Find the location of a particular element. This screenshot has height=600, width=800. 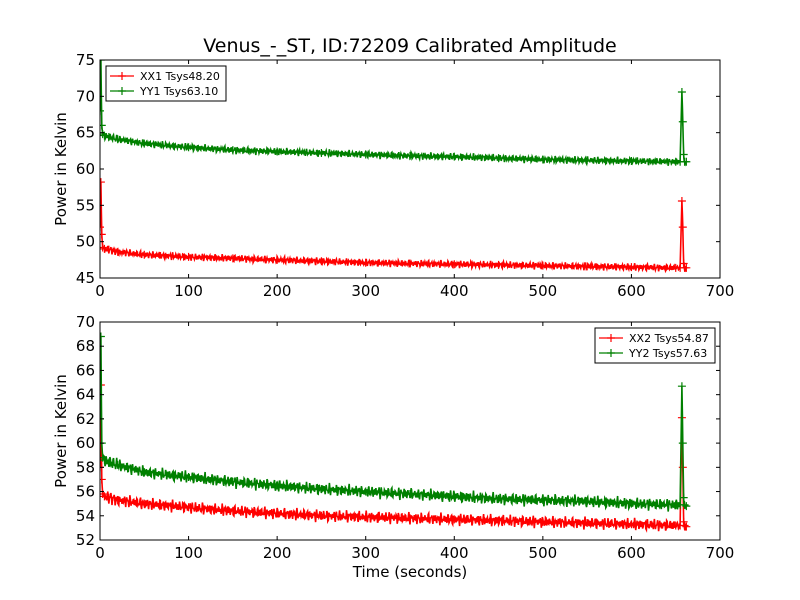

x-tick-label: 0 is located at coordinates (100, 553).